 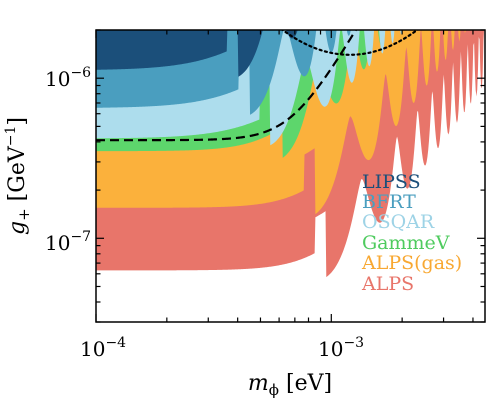 What do you see at coordinates (411, 263) in the screenshot?
I see `legend-entry-alps-gas: ALPS(gas)` at bounding box center [411, 263].